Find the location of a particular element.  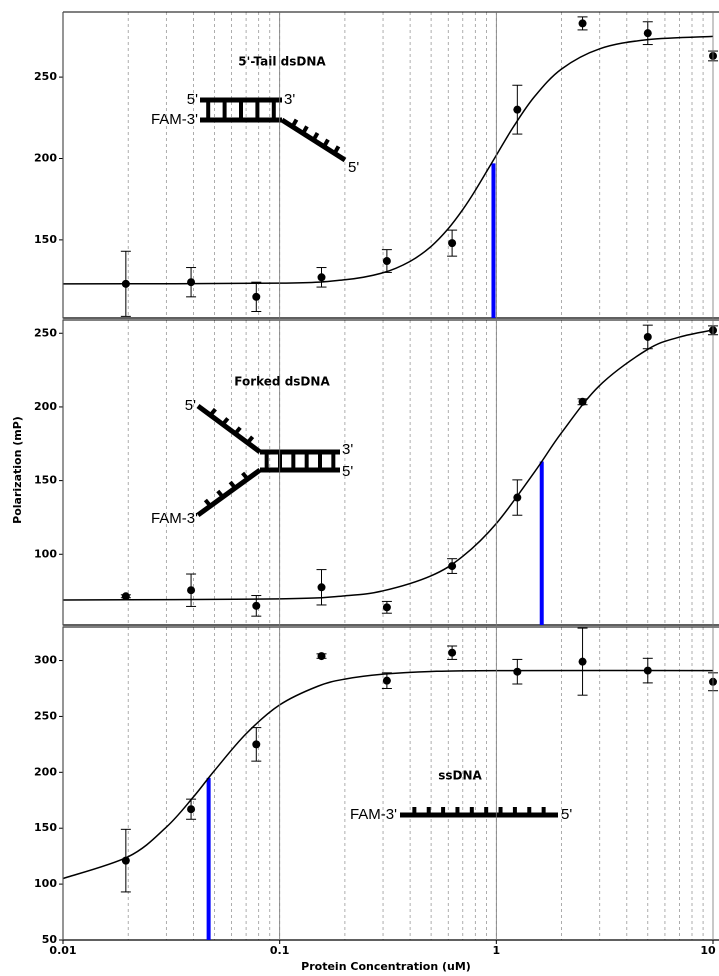

y-tick-label: 300 is located at coordinates (45, 660).